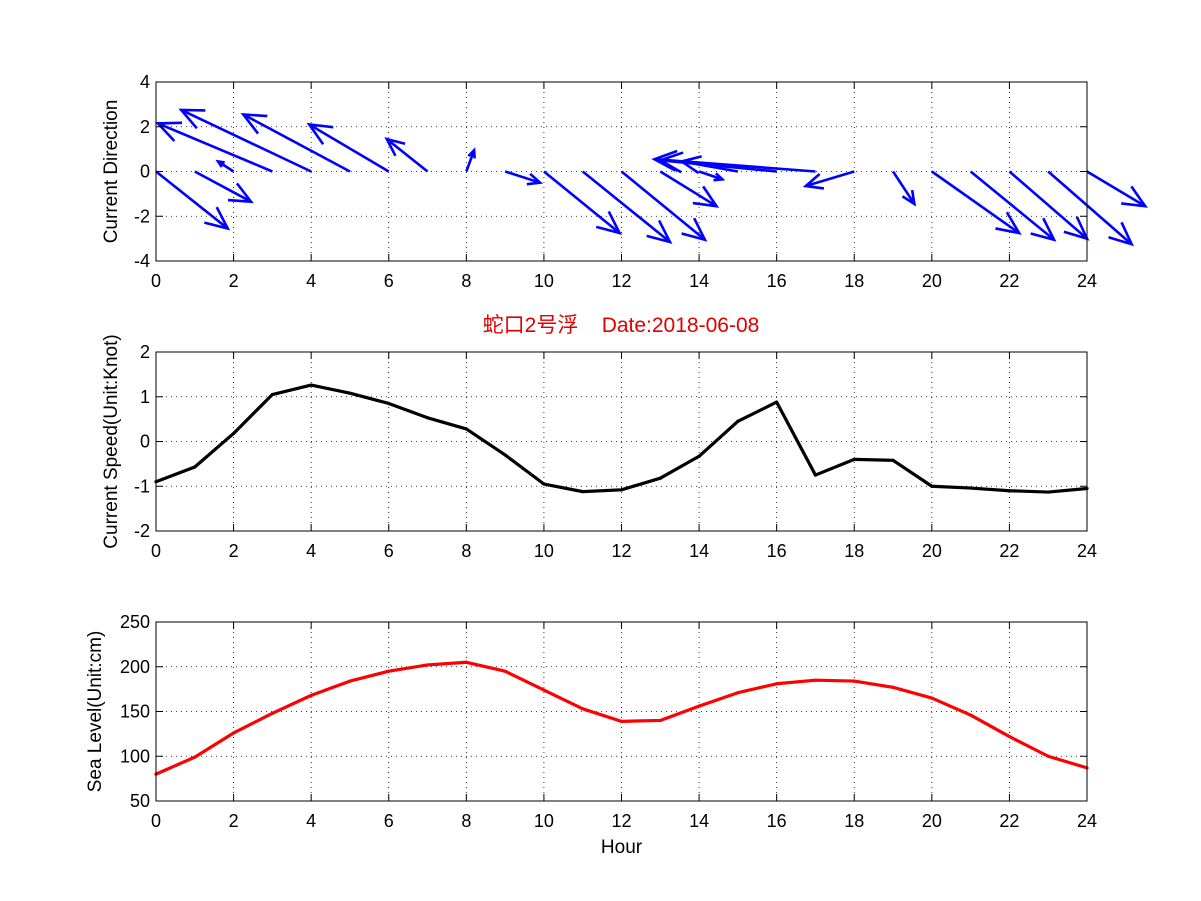 The width and height of the screenshot is (1201, 901). I want to click on chart-1-ytick-label-3: 1, so click(145, 397).